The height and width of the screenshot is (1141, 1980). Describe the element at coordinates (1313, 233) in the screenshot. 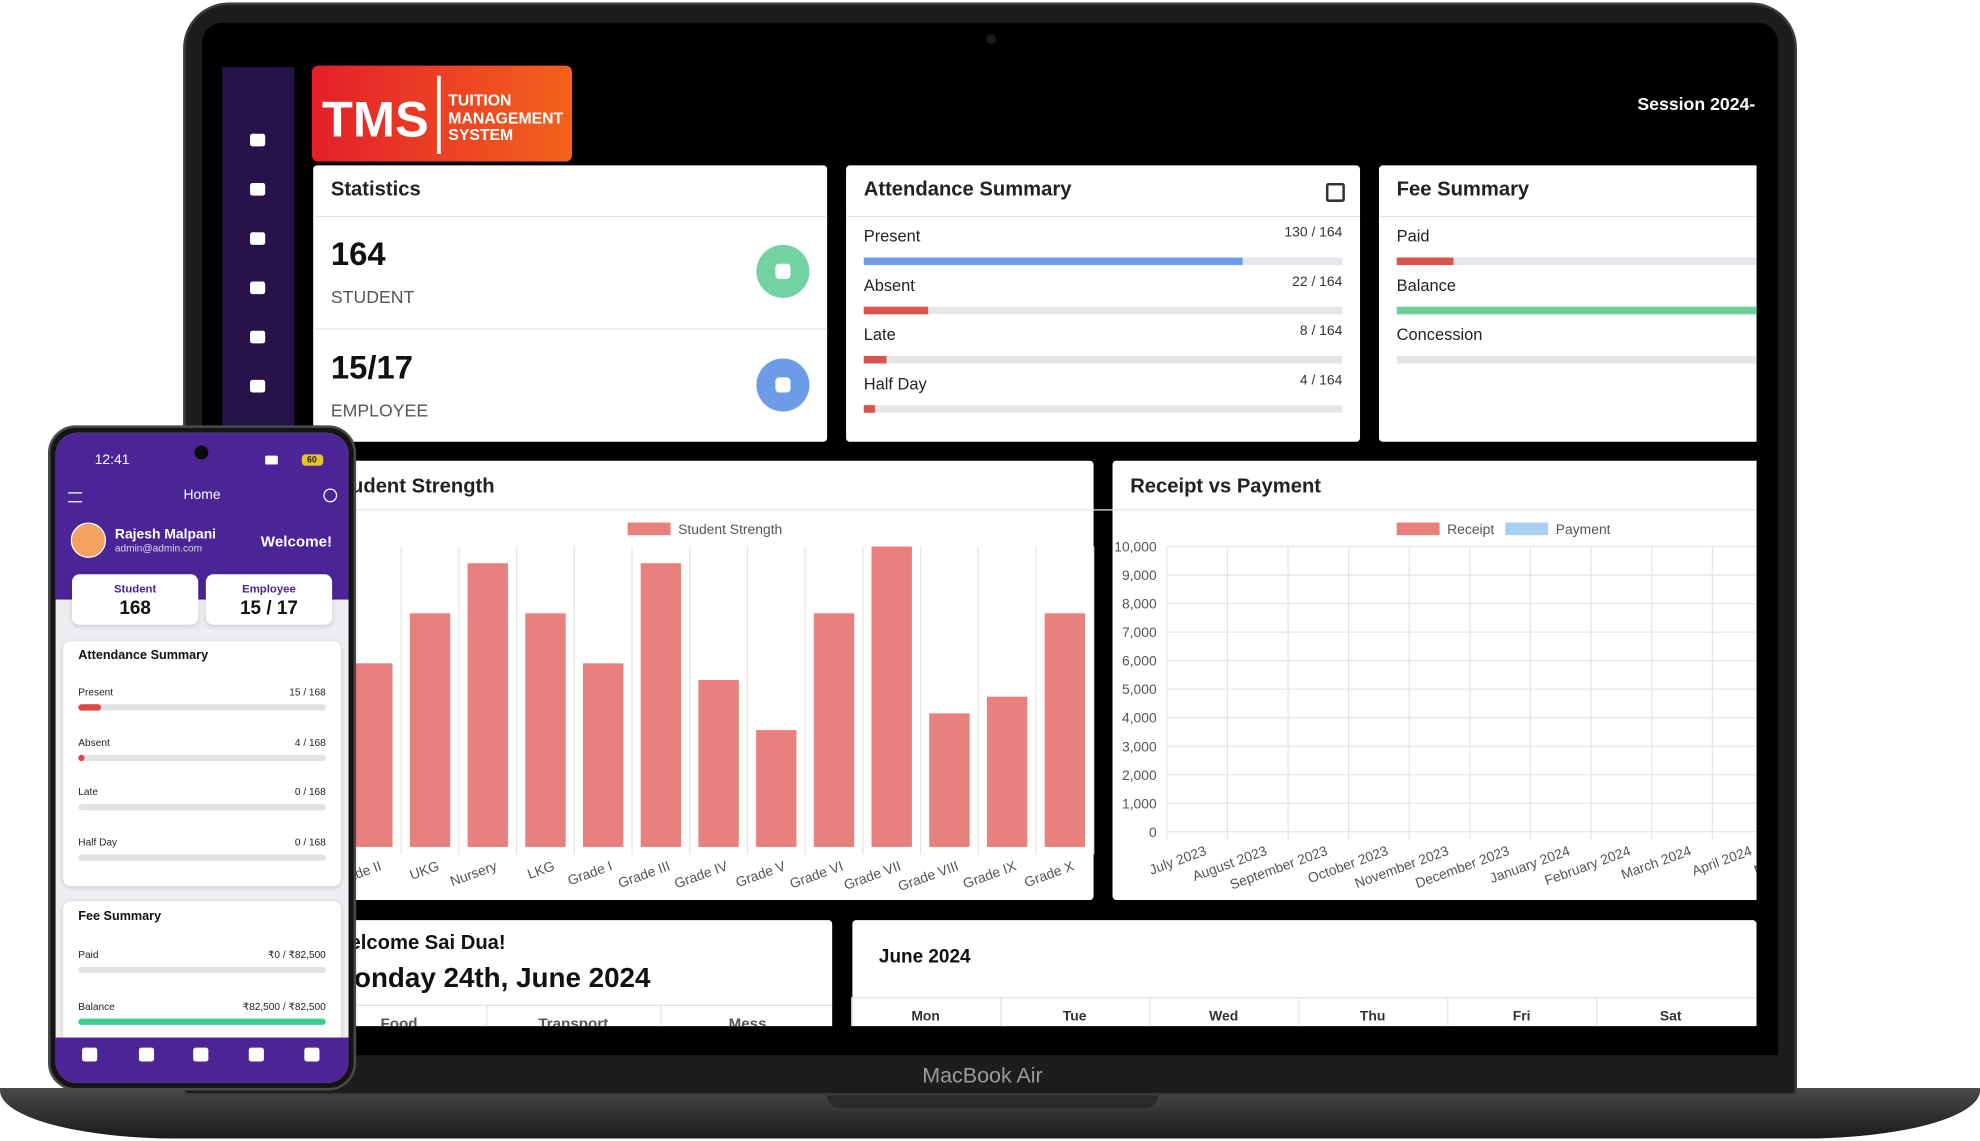

I see `attendance-count: 130 / 164` at that location.